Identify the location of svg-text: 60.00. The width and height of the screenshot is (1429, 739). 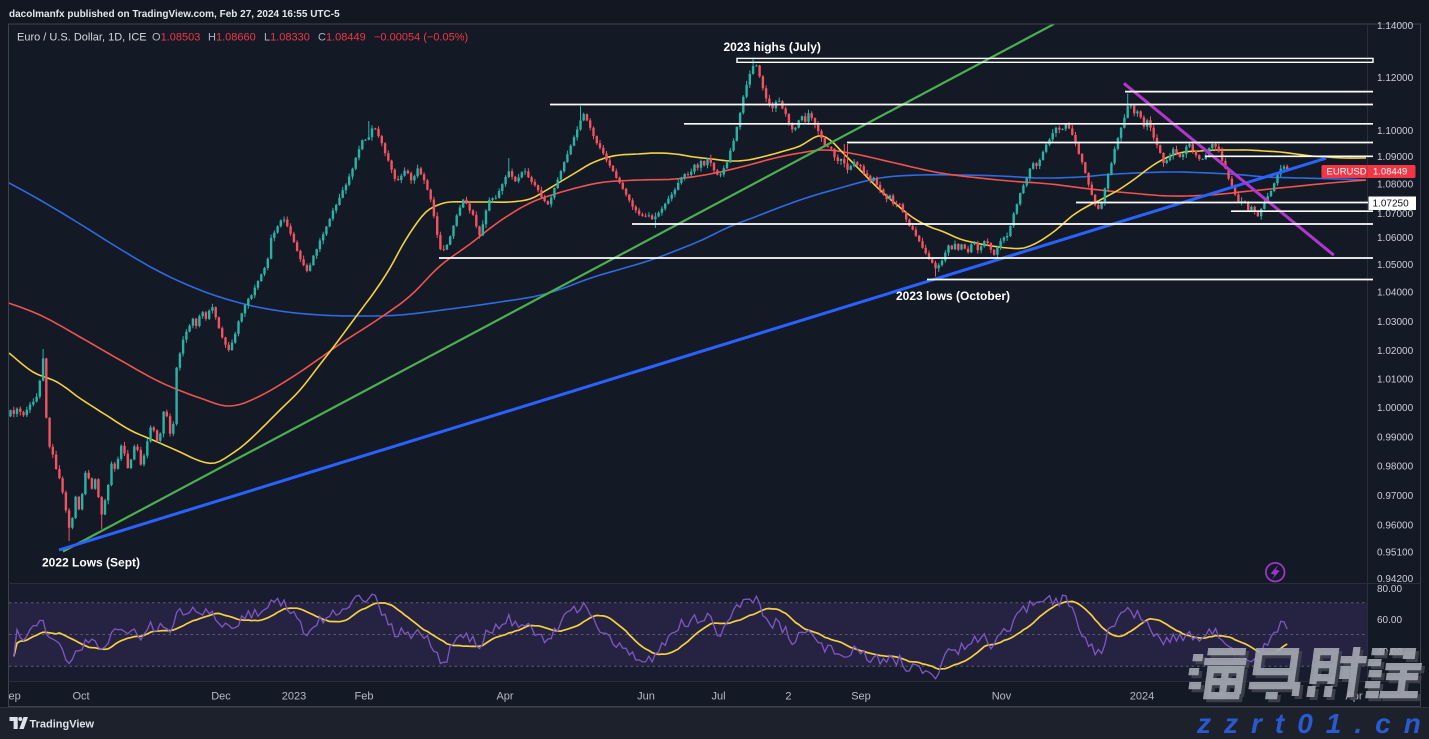
(1389, 620).